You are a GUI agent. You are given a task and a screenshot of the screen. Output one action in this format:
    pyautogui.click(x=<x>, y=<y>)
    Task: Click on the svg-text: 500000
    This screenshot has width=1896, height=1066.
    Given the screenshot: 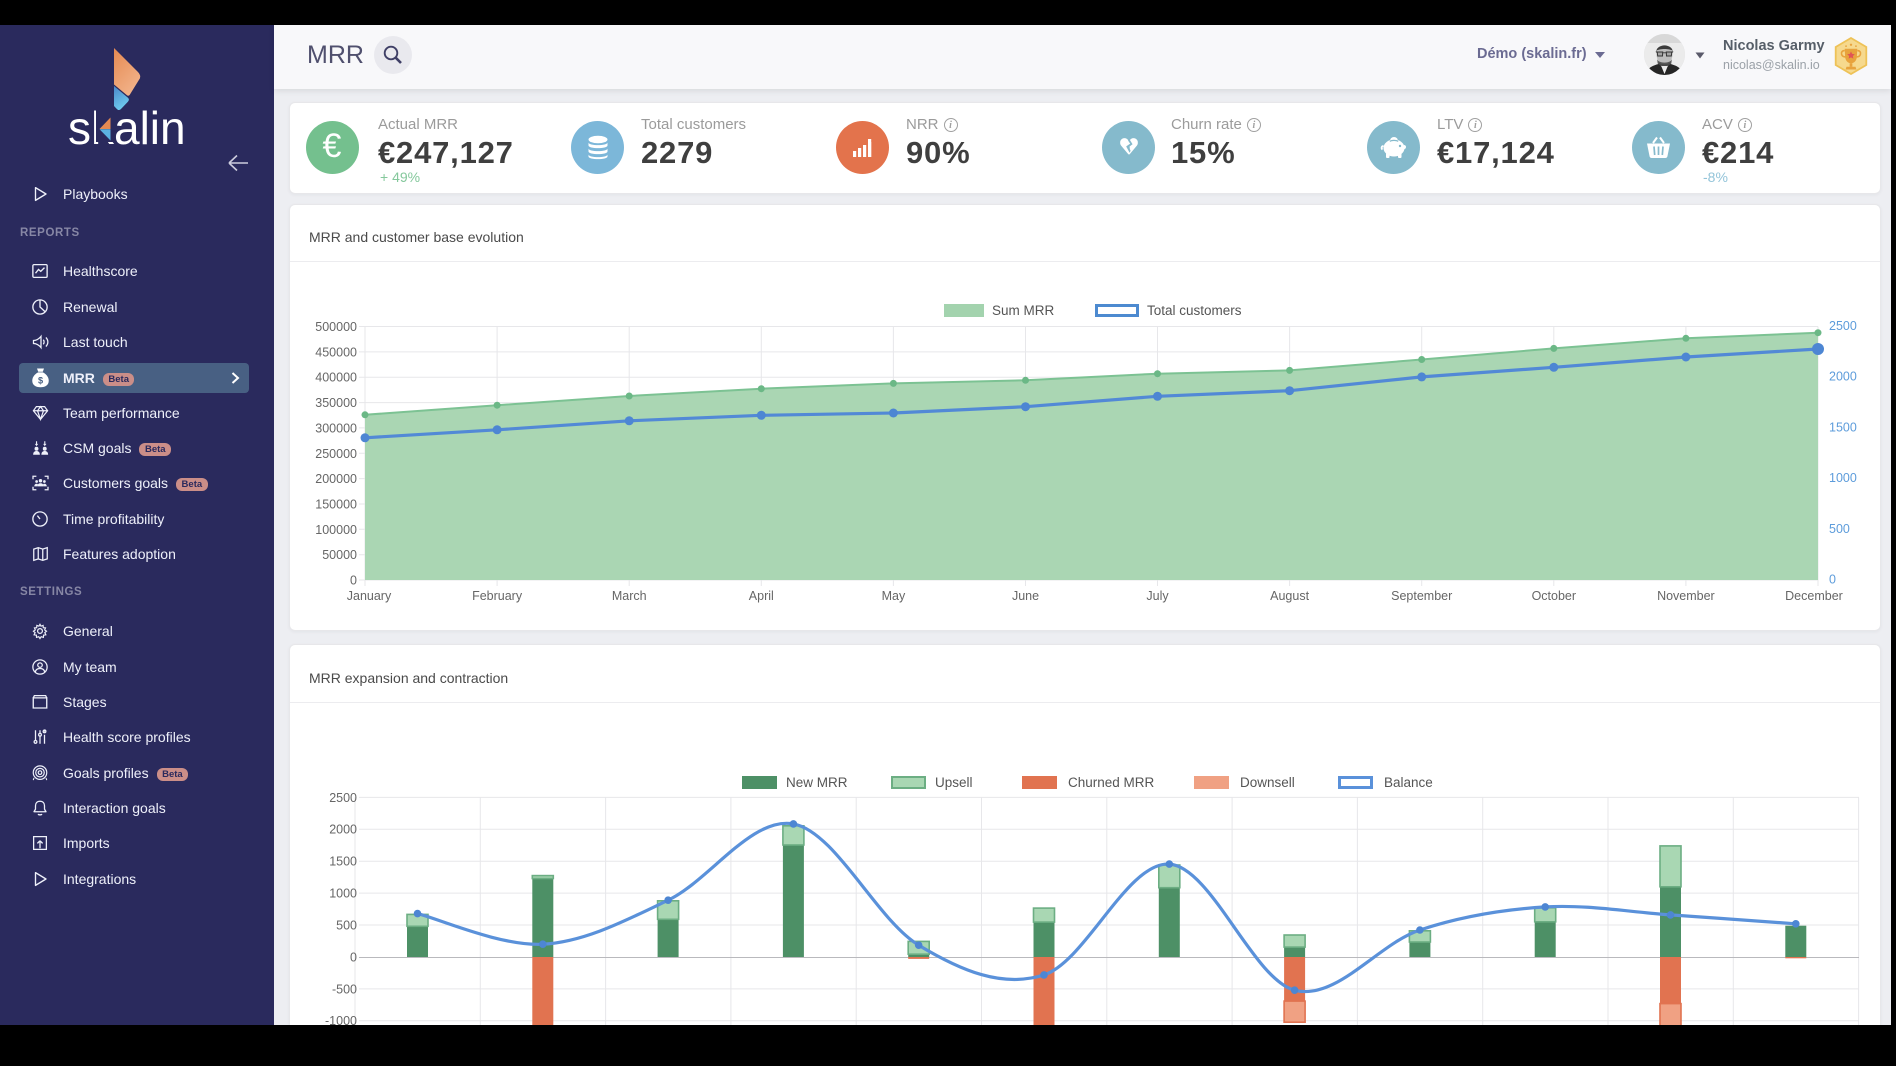 What is the action you would take?
    pyautogui.click(x=336, y=327)
    